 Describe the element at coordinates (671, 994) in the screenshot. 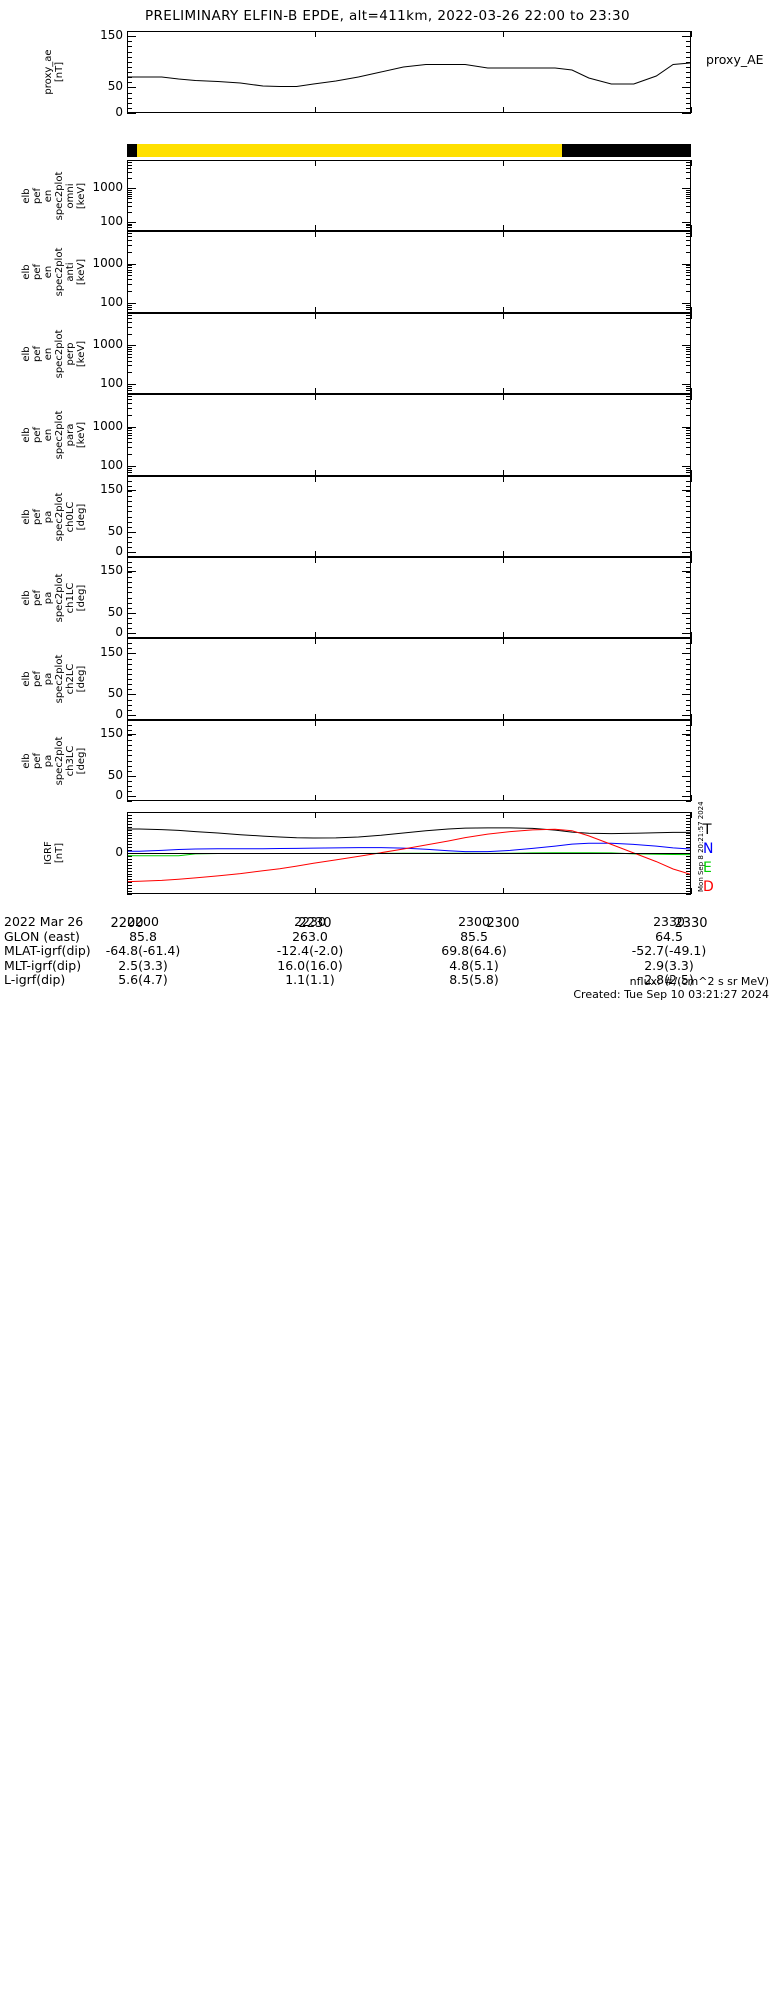

I see `created-note: Created: Tue Sep 10 03:21:27 2024` at that location.